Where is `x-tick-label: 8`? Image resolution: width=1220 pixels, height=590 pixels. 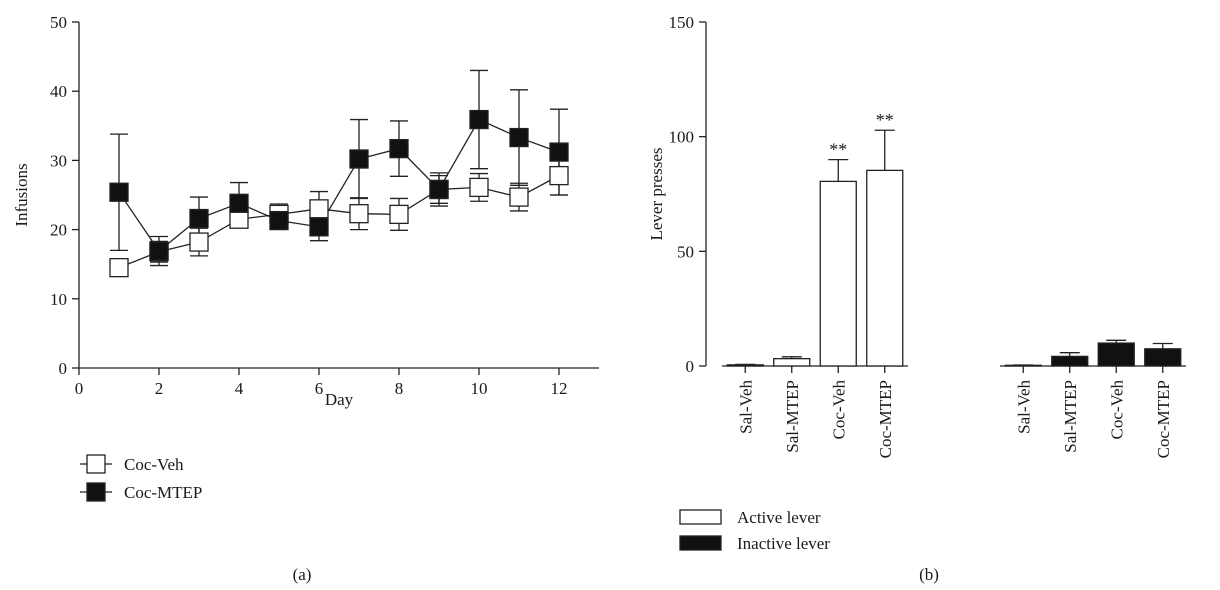 x-tick-label: 8 is located at coordinates (399, 388).